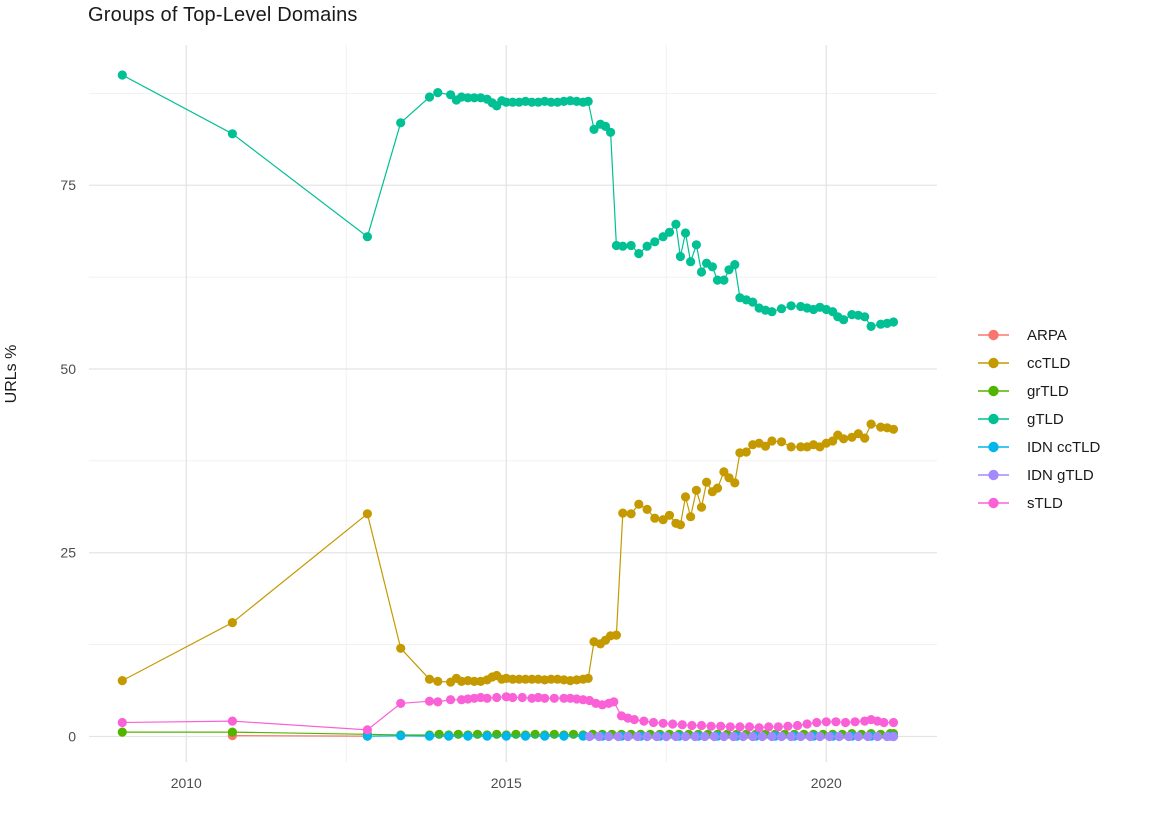 The image size is (1164, 827). Describe the element at coordinates (1060, 475) in the screenshot. I see `legend-label: IDN gTLD` at that location.